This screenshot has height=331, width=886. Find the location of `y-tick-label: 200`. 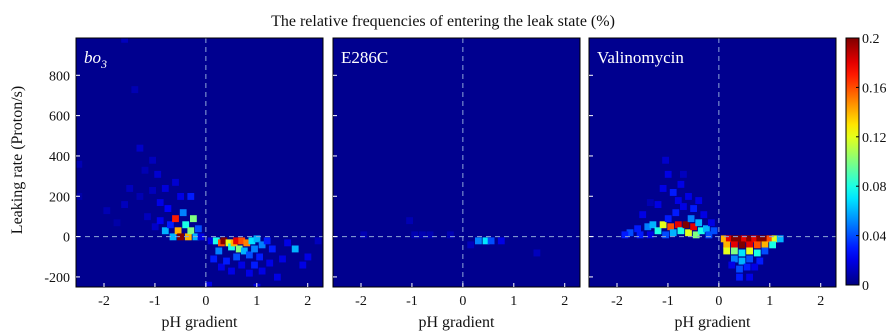

y-tick-label: 200 is located at coordinates (59, 197).